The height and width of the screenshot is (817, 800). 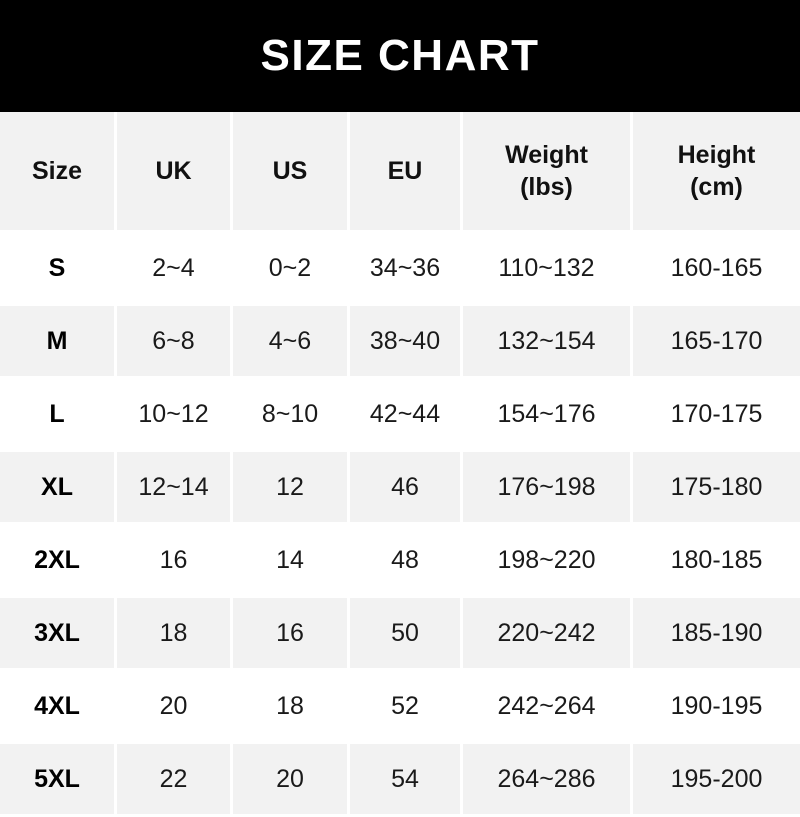 I want to click on cell-height: 185-190, so click(x=716, y=634).